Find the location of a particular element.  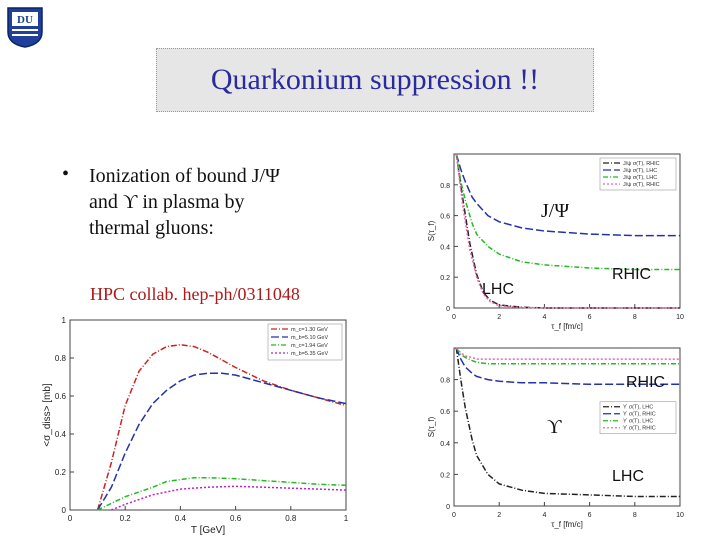

x-tick-label: 0.6 is located at coordinates (236, 518).